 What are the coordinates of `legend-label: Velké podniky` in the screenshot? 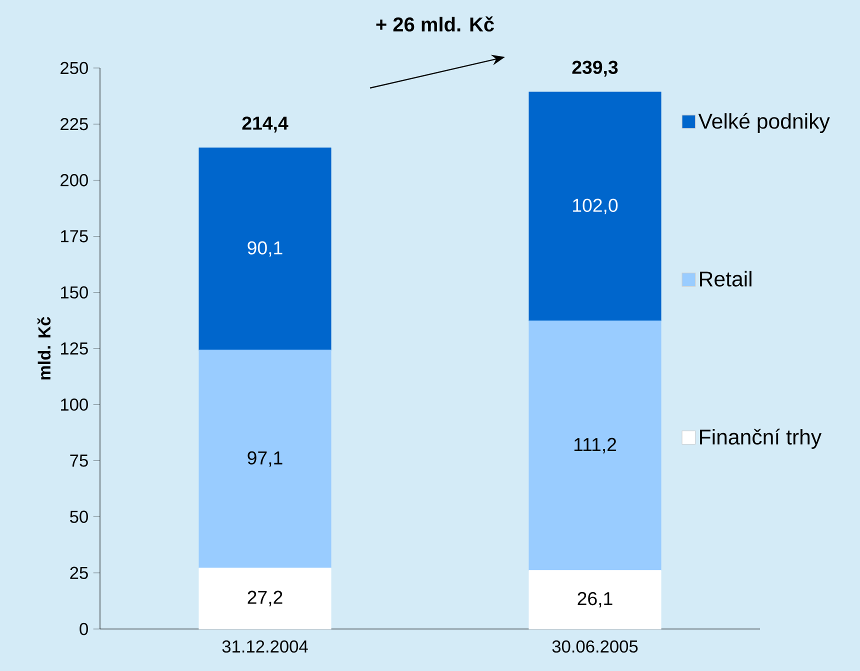 It's located at (764, 123).